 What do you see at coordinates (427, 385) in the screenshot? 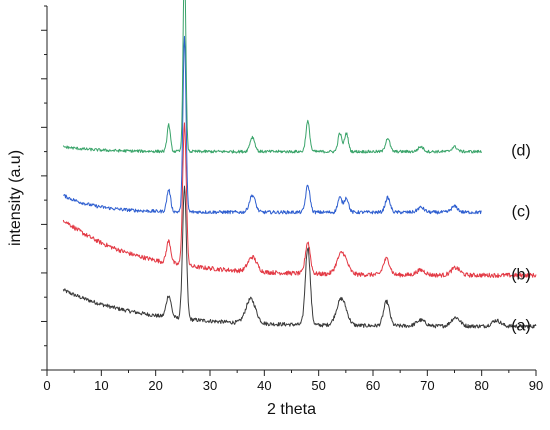
I see `x-tick-label: 70` at bounding box center [427, 385].